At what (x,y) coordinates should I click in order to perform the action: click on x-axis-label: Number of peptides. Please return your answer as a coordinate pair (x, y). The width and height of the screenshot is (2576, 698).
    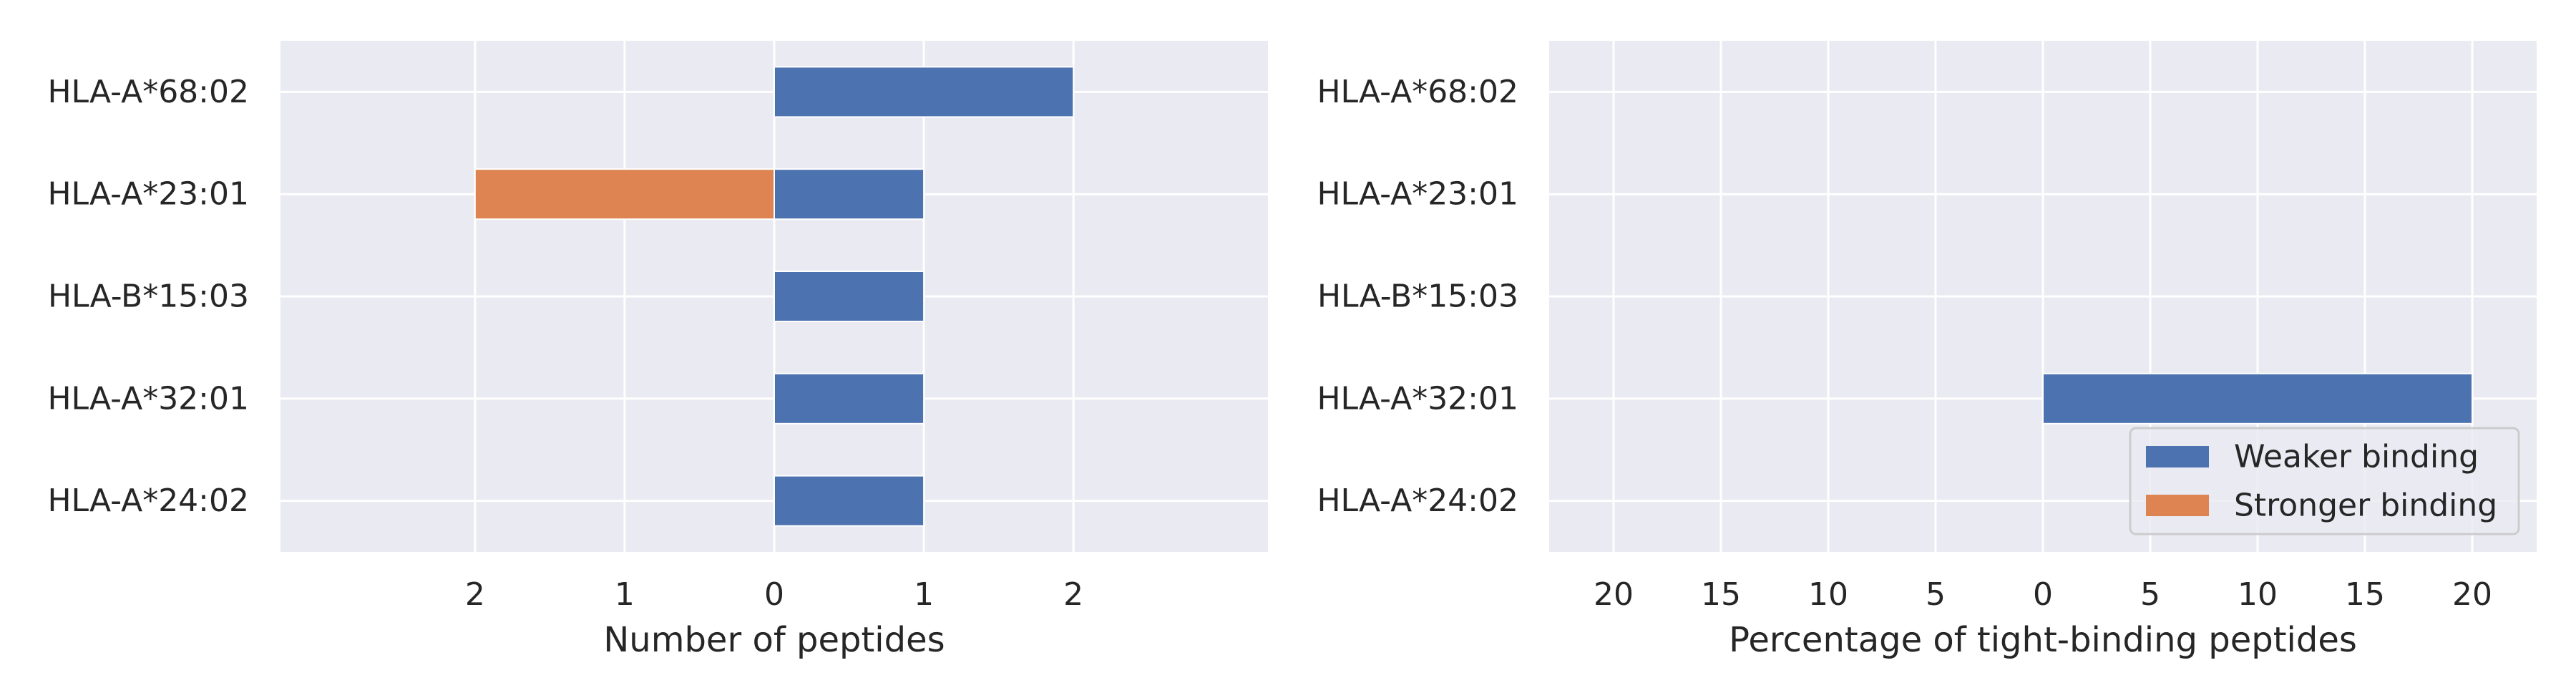
    Looking at the image, I should click on (774, 640).